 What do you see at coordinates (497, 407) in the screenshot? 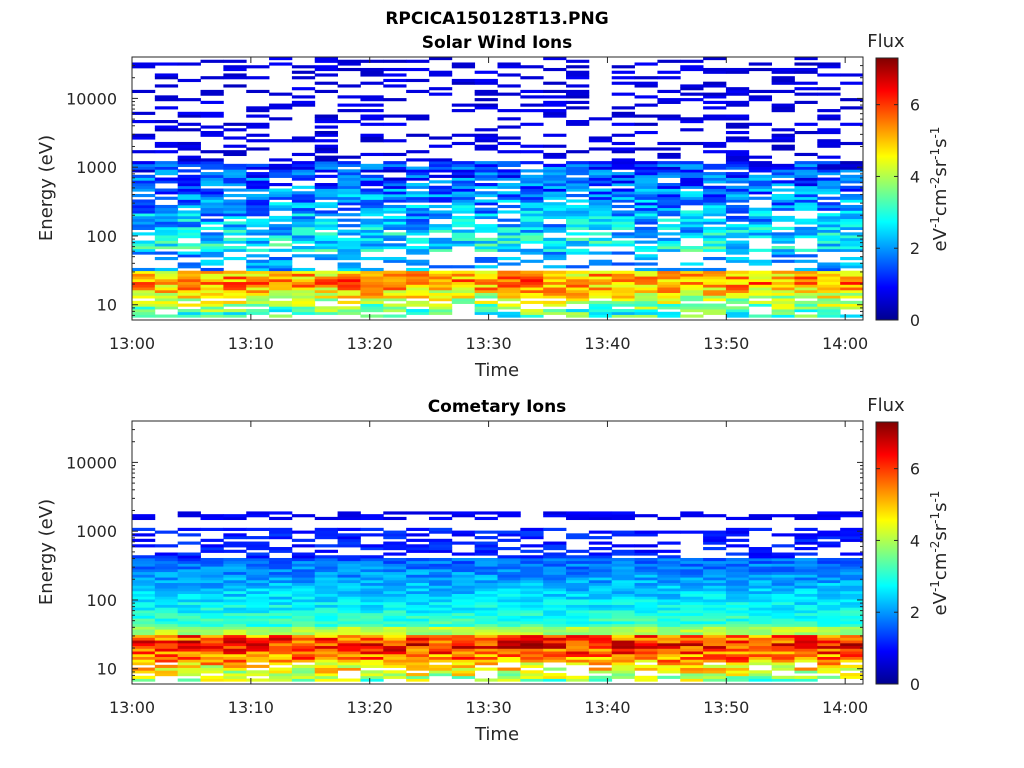
I see `panel-title-cometary: Cometary Ions` at bounding box center [497, 407].